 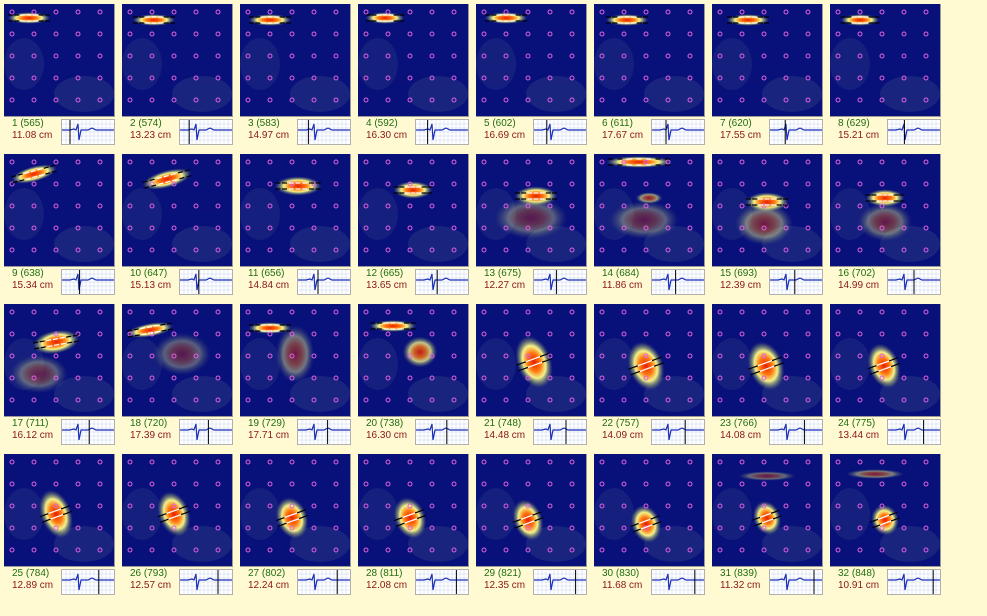 I want to click on frame-cell: 14 (684) 11.86 cm, so click(x=647, y=222).